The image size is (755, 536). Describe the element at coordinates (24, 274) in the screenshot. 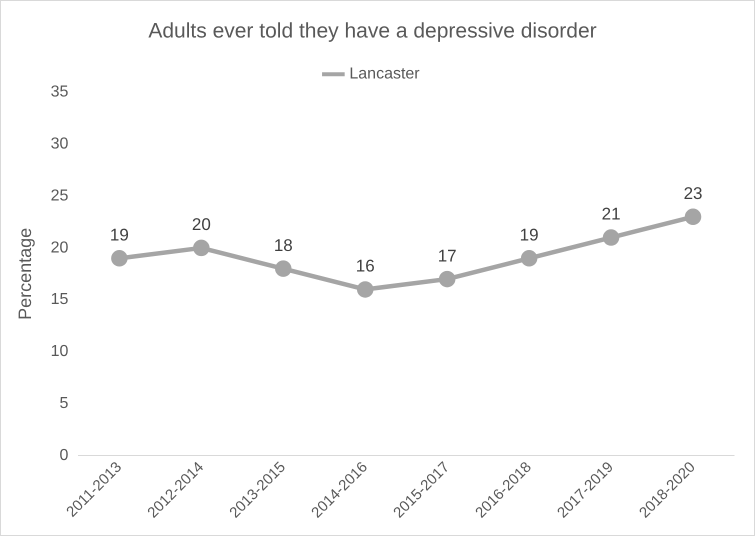

I see `y-axis-title: Percentage` at that location.